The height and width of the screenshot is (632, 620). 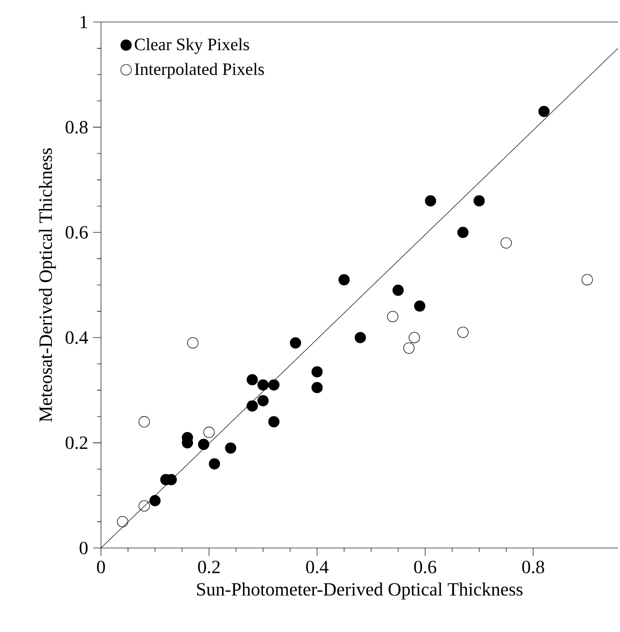 What do you see at coordinates (84, 548) in the screenshot?
I see `y-tick-label: 0` at bounding box center [84, 548].